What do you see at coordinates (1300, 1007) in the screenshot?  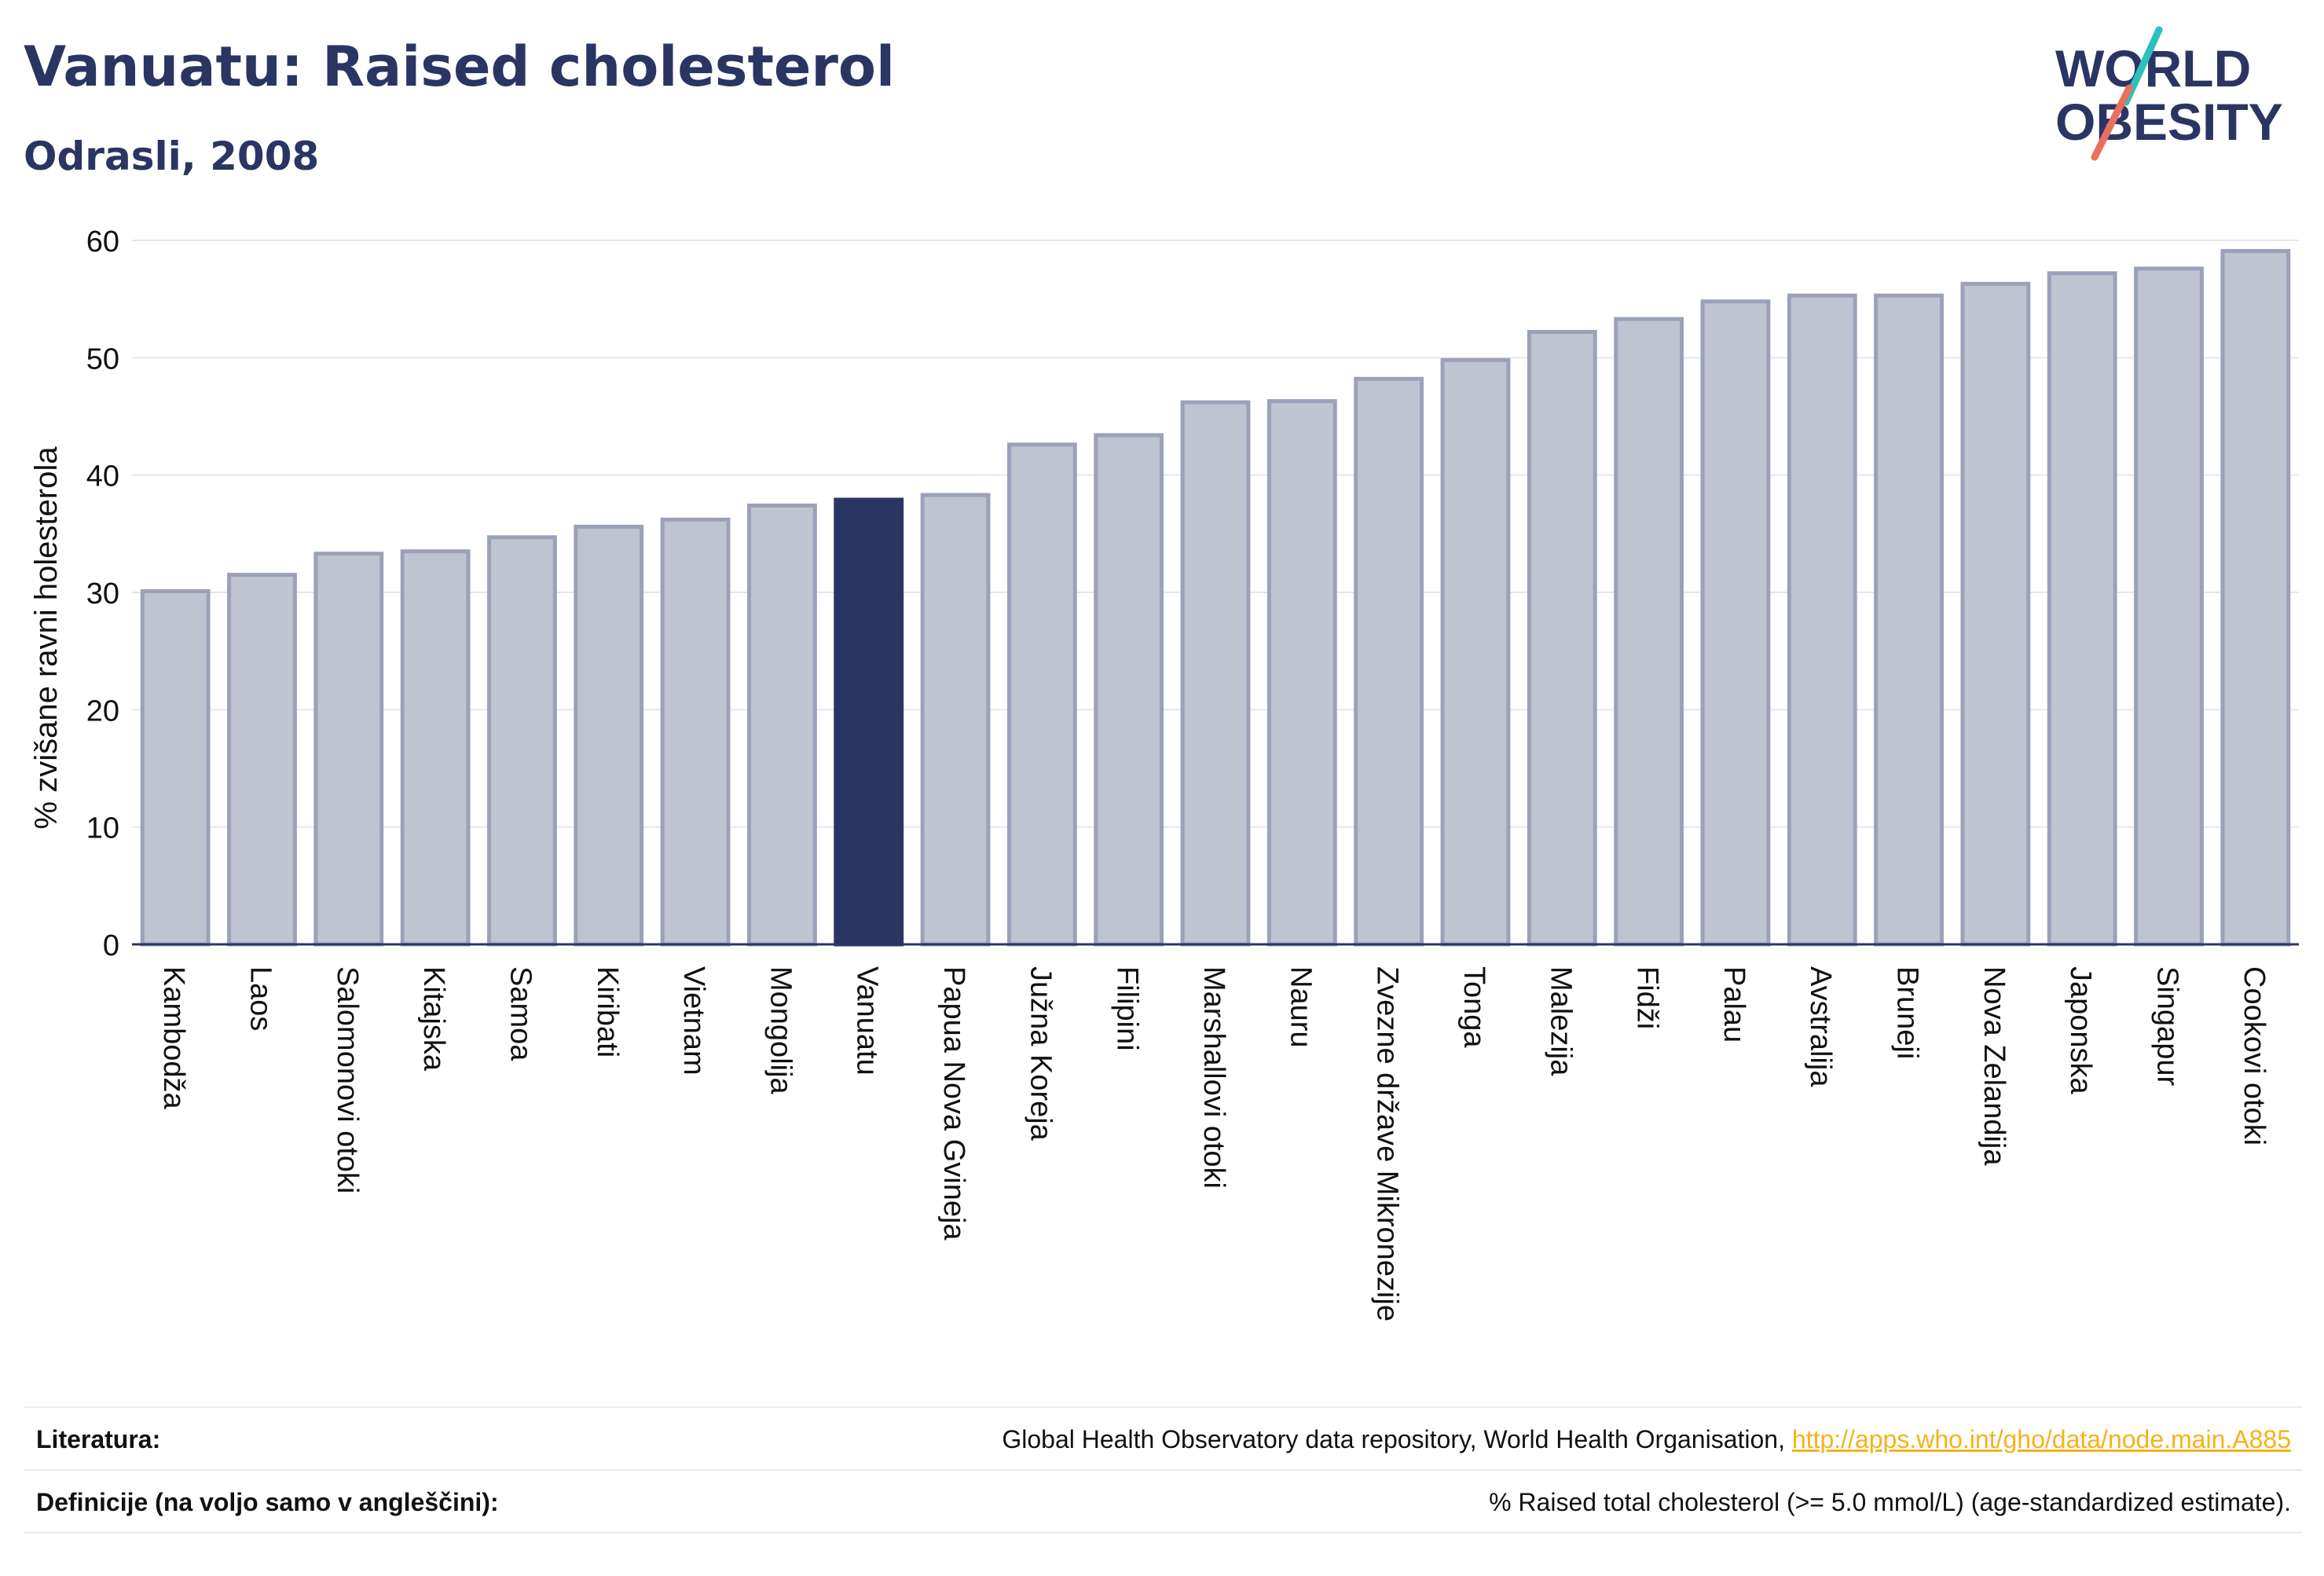 I see `x-tick-label: Nauru` at bounding box center [1300, 1007].